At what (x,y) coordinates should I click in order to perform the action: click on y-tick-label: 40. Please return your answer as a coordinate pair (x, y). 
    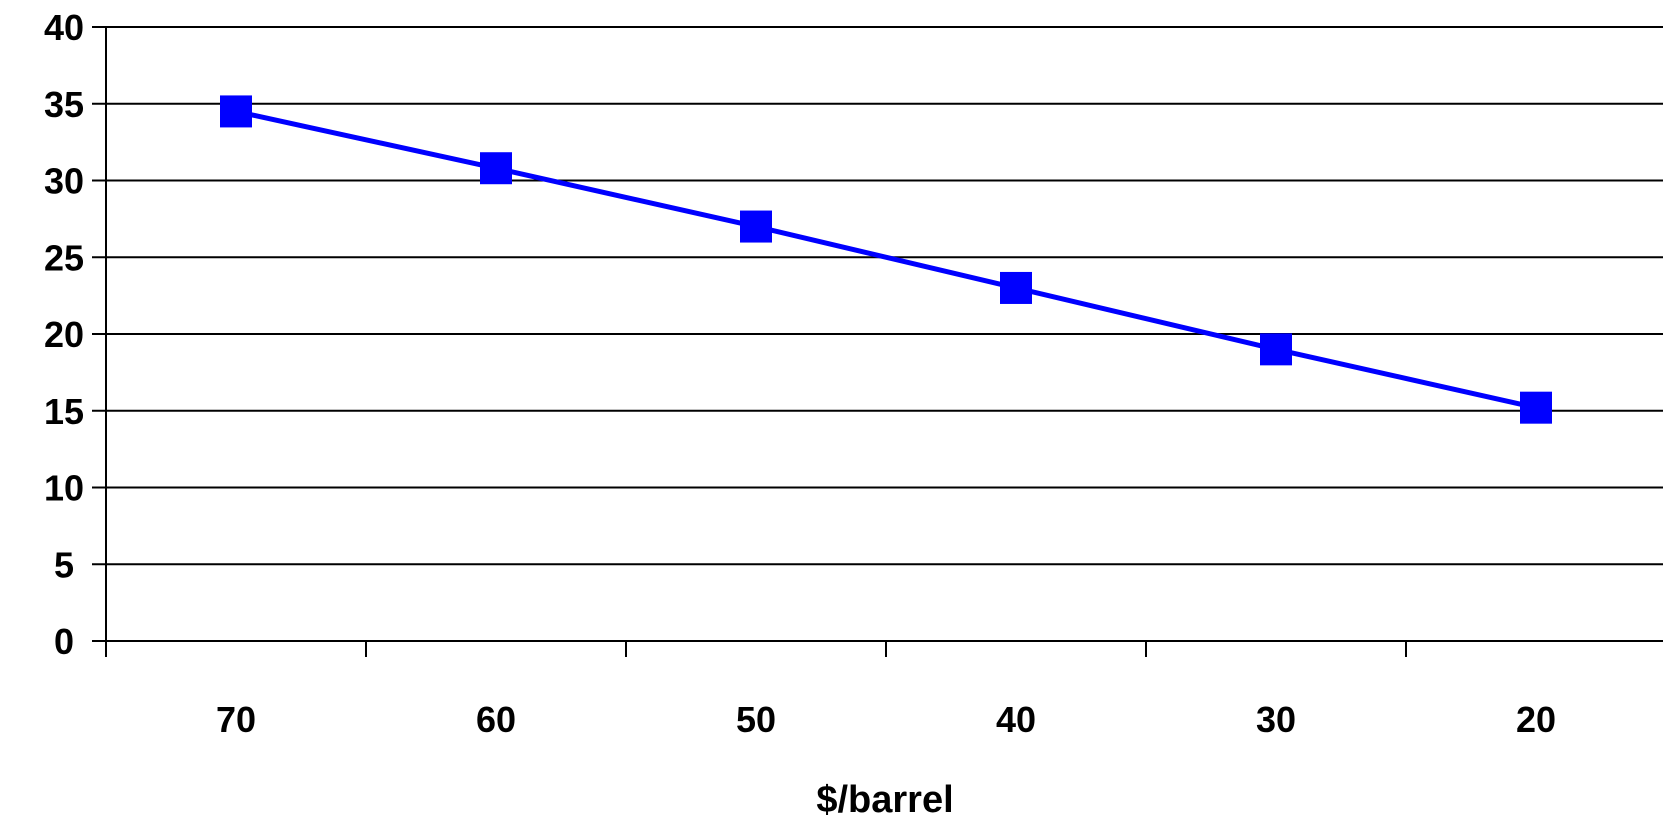
    Looking at the image, I should click on (64, 27).